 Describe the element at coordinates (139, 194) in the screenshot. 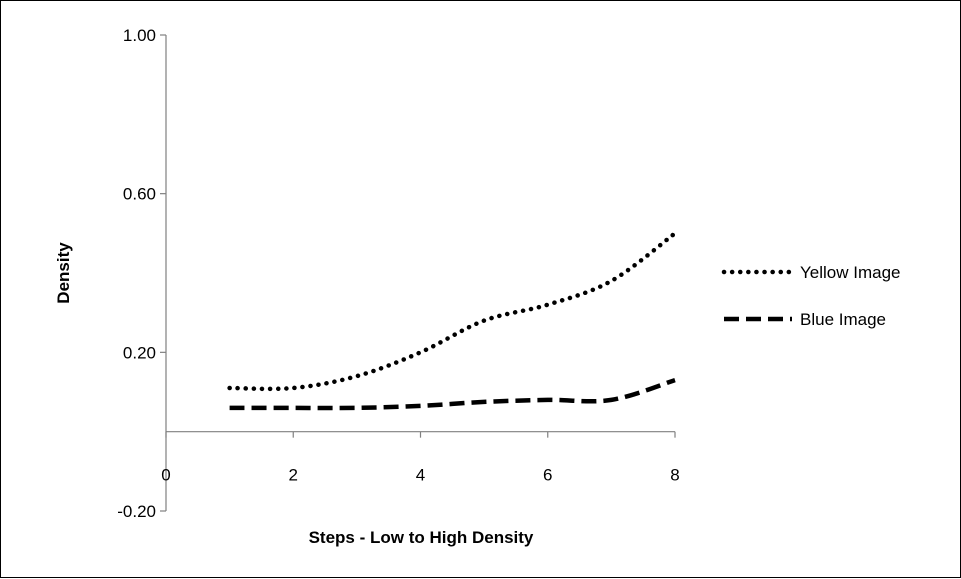

I see `y-tick-label: 0.60` at that location.